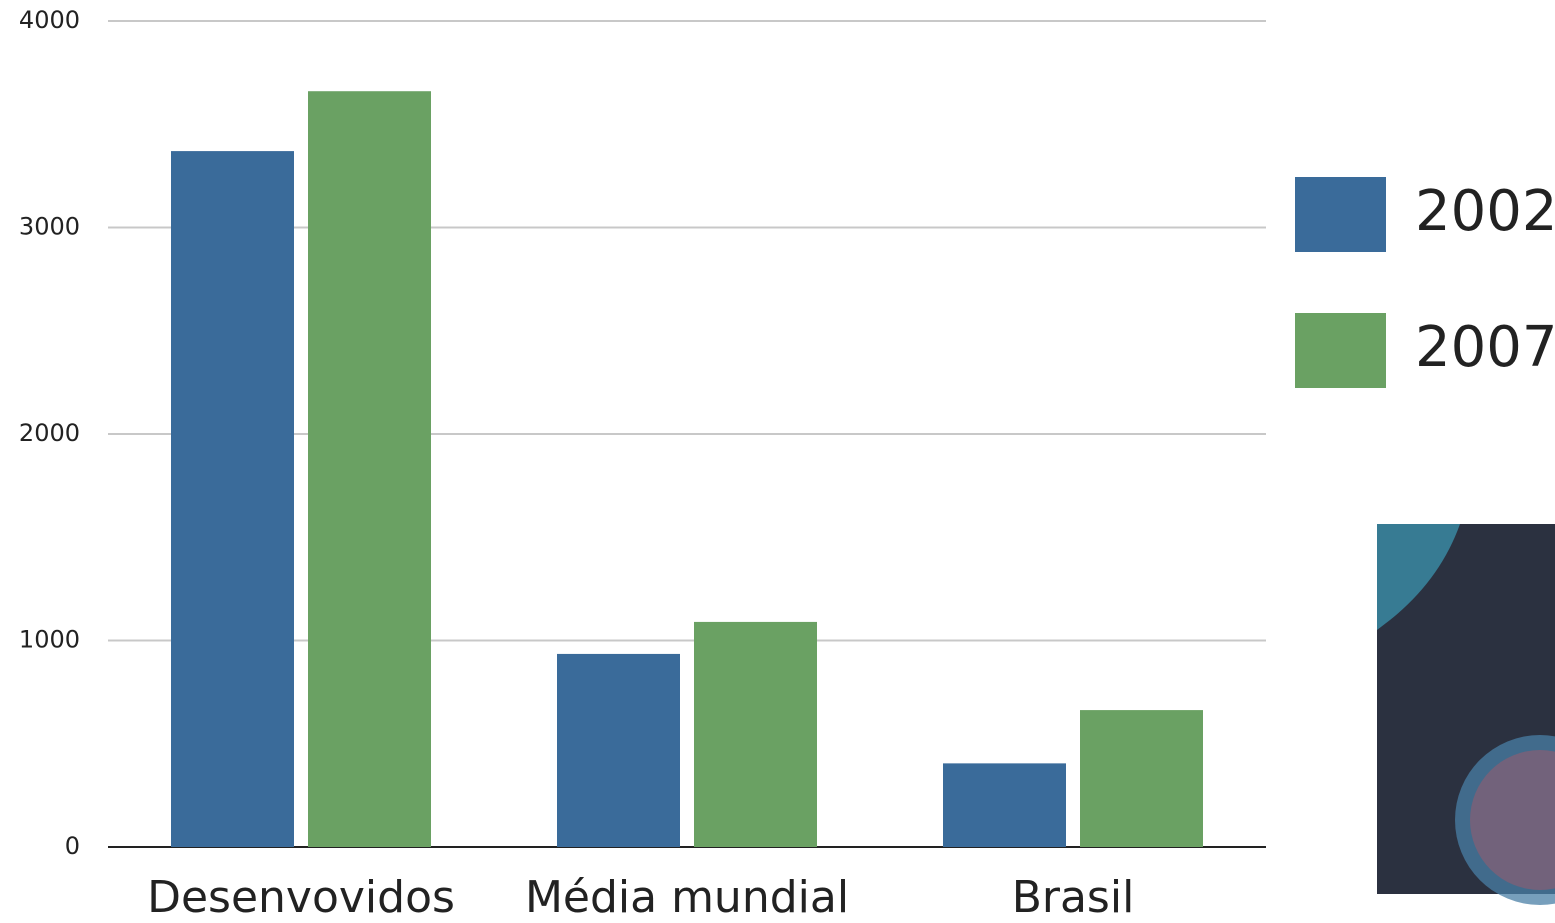 This screenshot has height=923, width=1555. Describe the element at coordinates (49, 227) in the screenshot. I see `y-tick-label: 3000` at that location.